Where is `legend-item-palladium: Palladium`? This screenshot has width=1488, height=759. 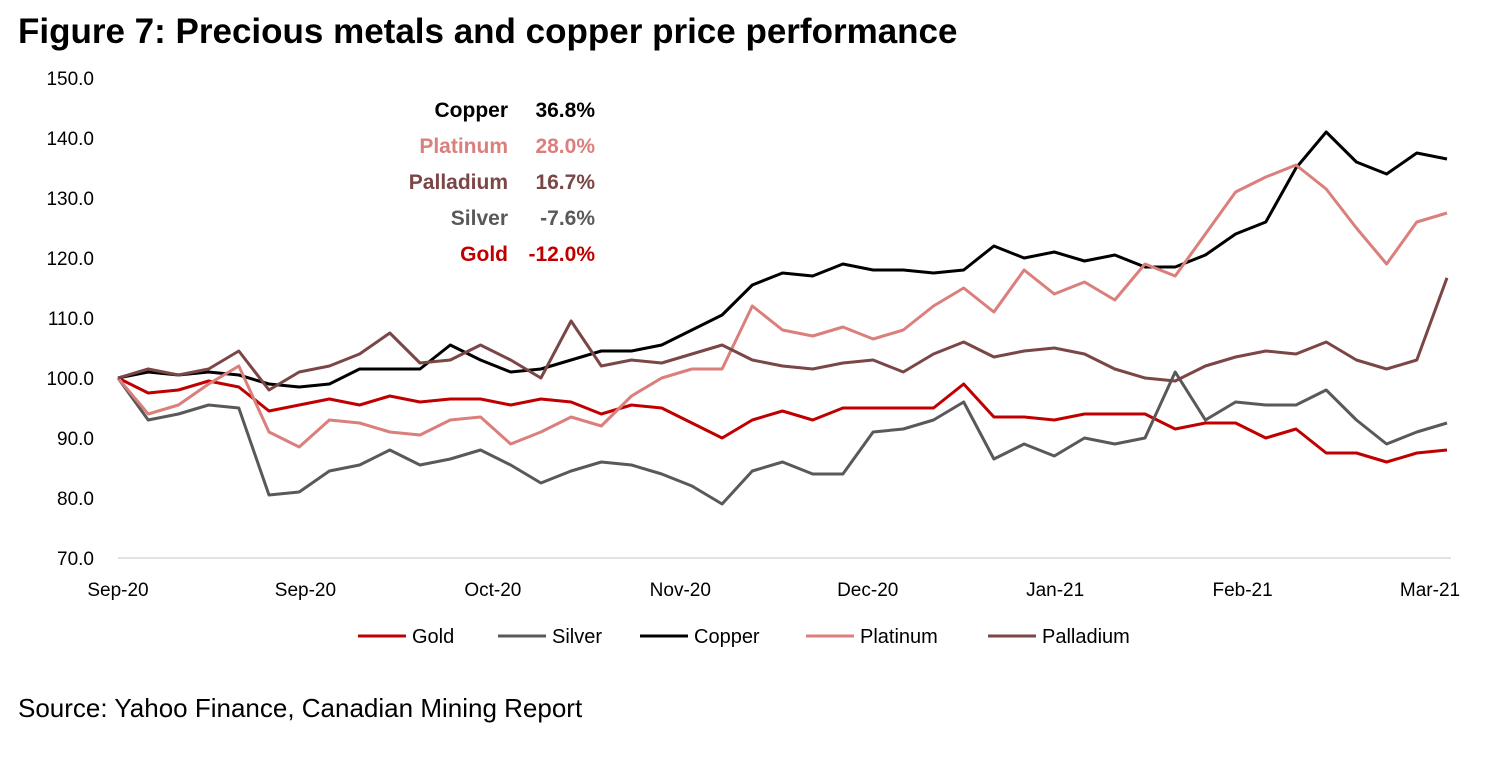 legend-item-palladium: Palladium is located at coordinates (1059, 637).